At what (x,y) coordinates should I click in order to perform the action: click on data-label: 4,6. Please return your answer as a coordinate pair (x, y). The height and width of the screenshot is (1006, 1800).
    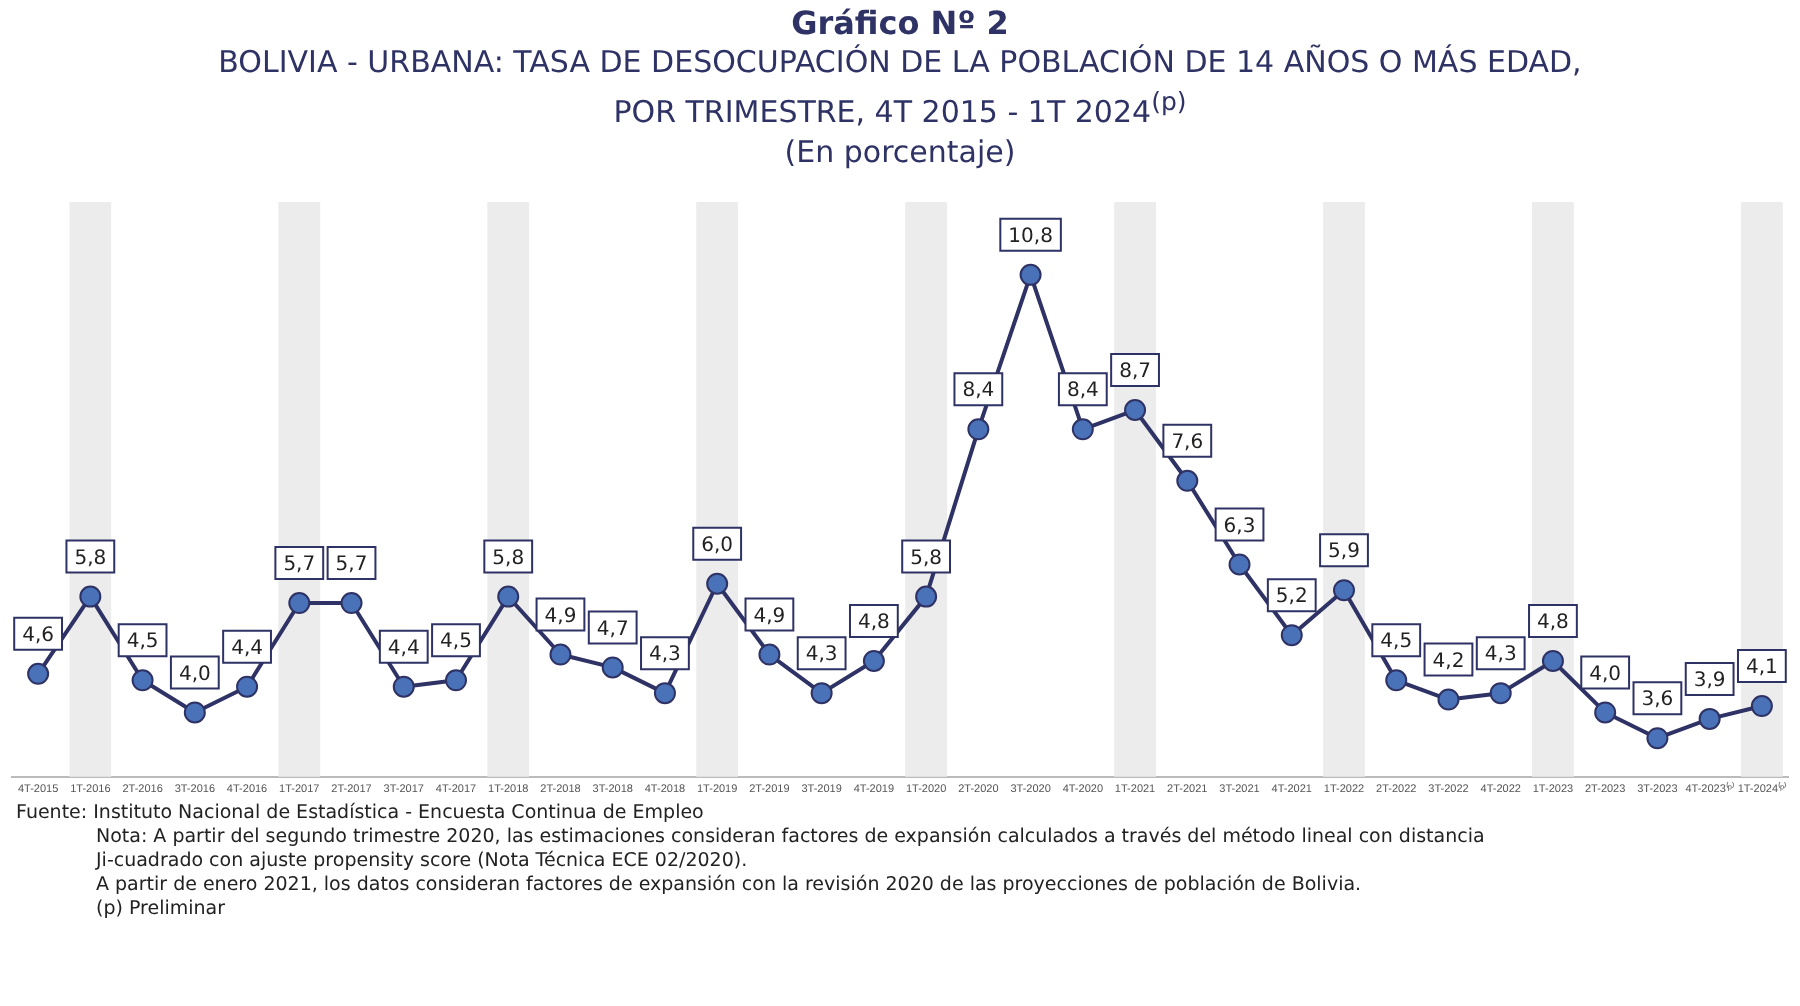
    Looking at the image, I should click on (38, 636).